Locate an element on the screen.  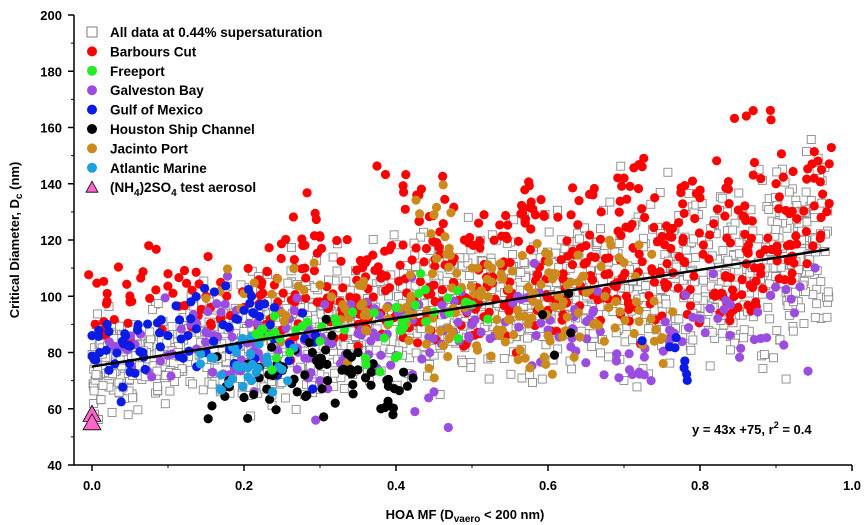
legend-marker-freeport is located at coordinates (92, 70).